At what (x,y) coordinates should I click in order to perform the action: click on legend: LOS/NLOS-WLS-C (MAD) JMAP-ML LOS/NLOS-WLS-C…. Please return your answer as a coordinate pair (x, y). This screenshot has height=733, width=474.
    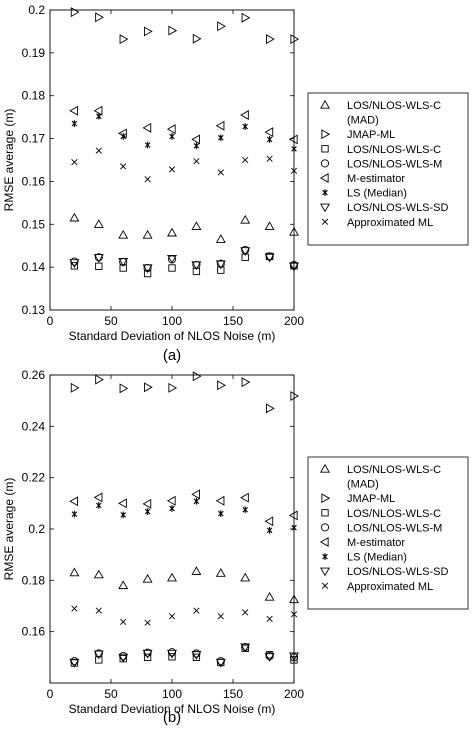
    Looking at the image, I should click on (388, 169).